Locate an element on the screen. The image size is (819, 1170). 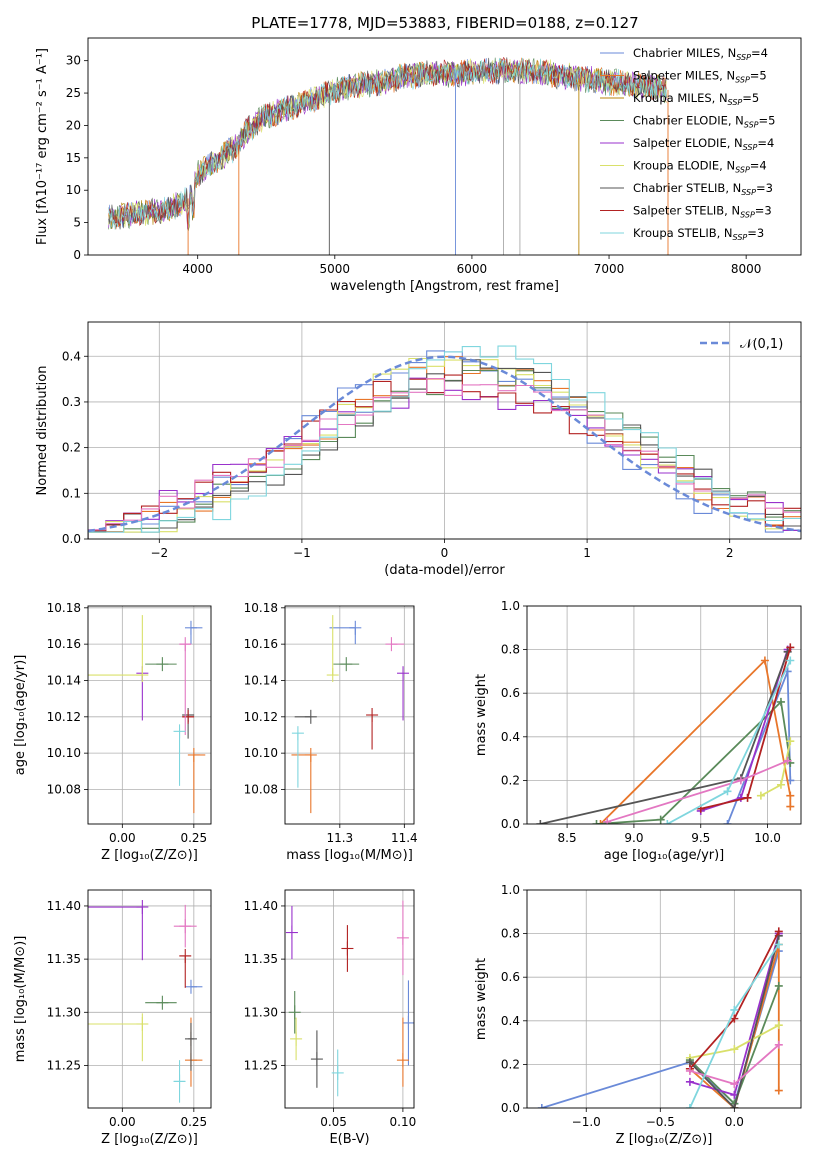
y-tick-label: 0.3 is located at coordinates (71, 402).